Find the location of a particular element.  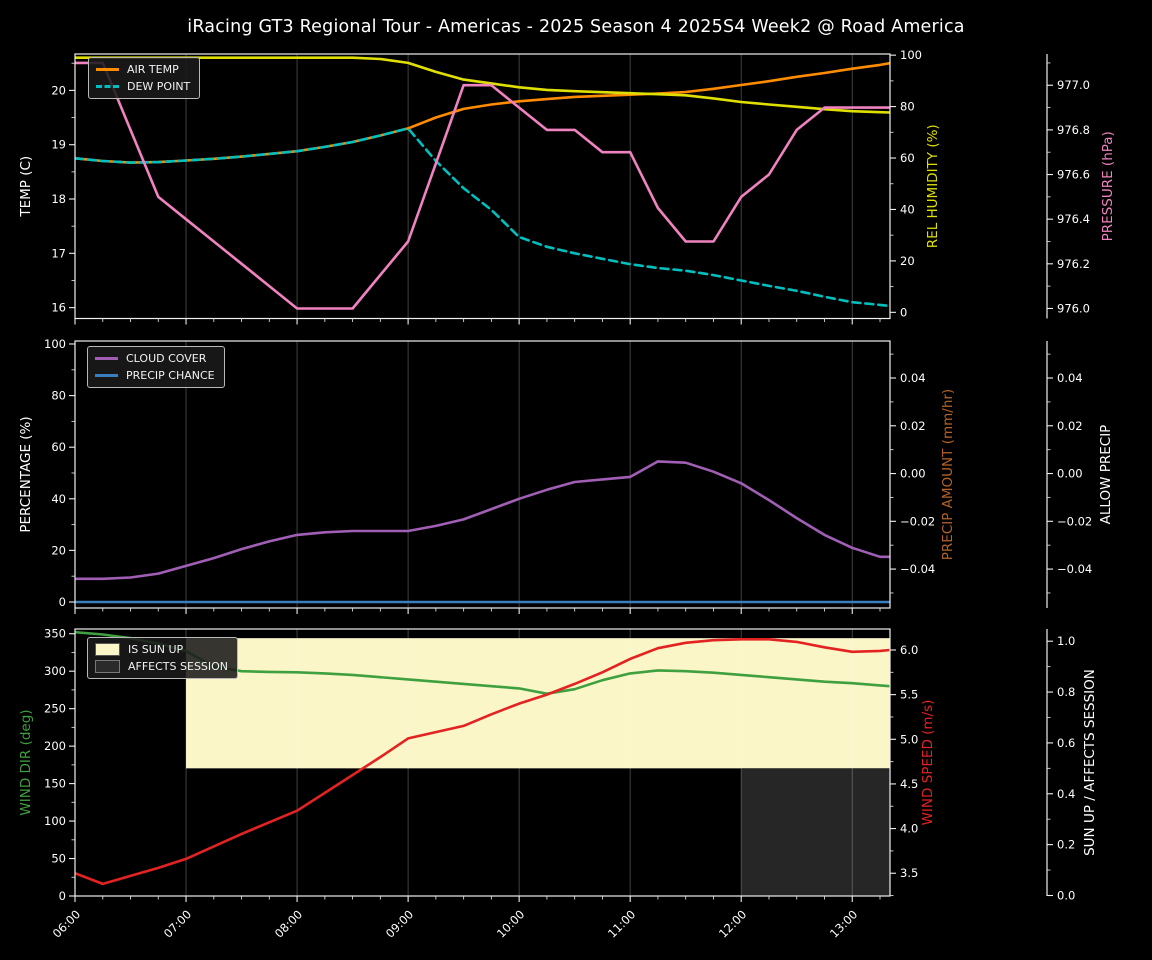

svg-text: 17 is located at coordinates (58, 253).